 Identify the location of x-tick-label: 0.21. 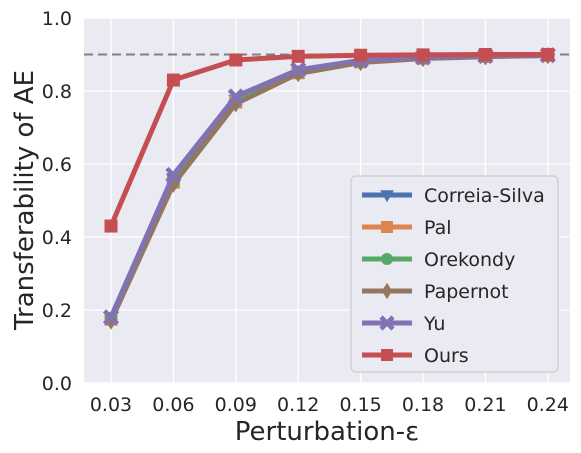
(485, 405).